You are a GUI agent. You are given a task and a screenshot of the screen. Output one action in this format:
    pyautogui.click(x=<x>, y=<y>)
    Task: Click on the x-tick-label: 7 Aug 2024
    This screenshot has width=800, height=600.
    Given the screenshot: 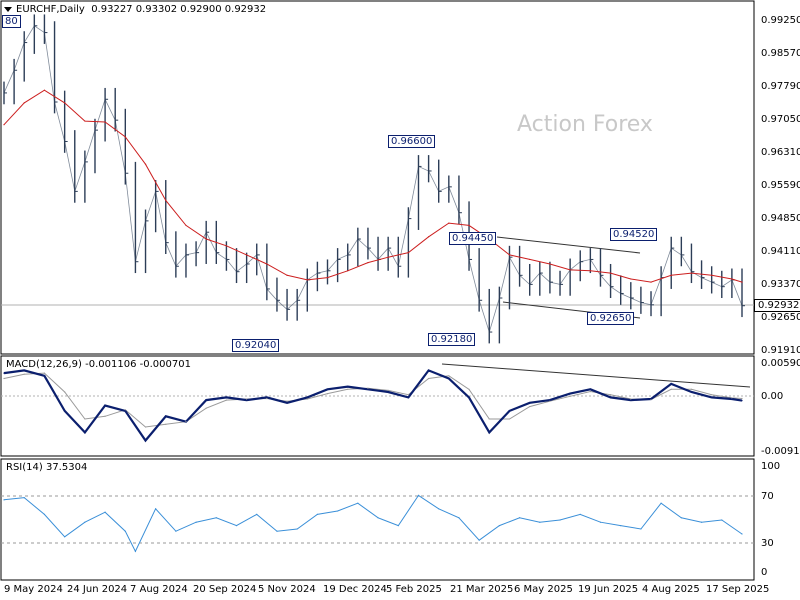 What is the action you would take?
    pyautogui.click(x=159, y=589)
    